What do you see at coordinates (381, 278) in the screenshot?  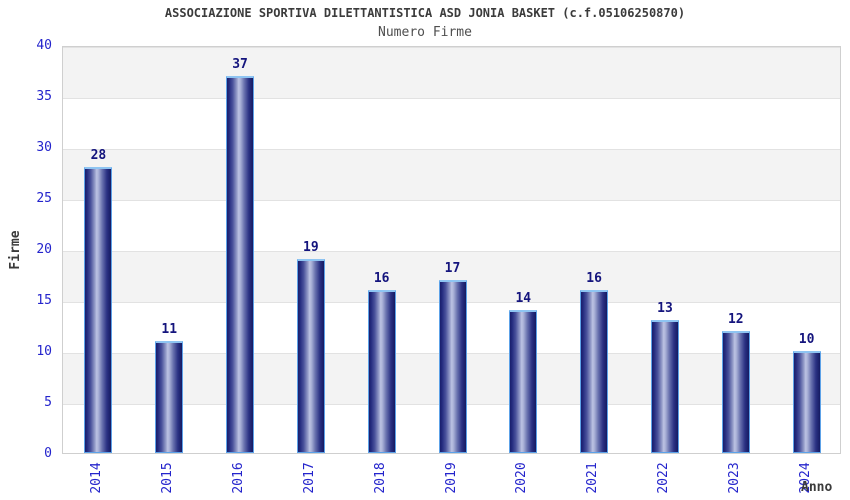 I see `value-label-2018: 16` at bounding box center [381, 278].